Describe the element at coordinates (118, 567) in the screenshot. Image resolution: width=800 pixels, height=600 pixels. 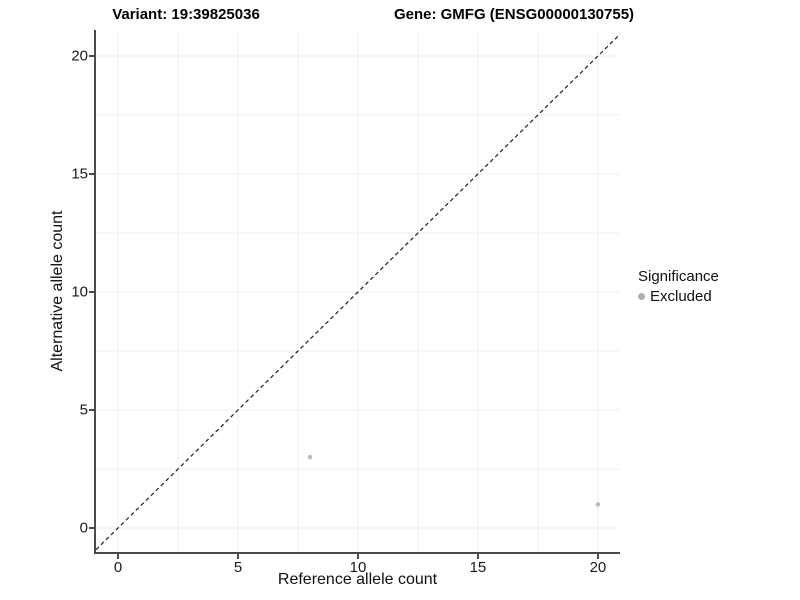
I see `x-tick-label: 0` at that location.